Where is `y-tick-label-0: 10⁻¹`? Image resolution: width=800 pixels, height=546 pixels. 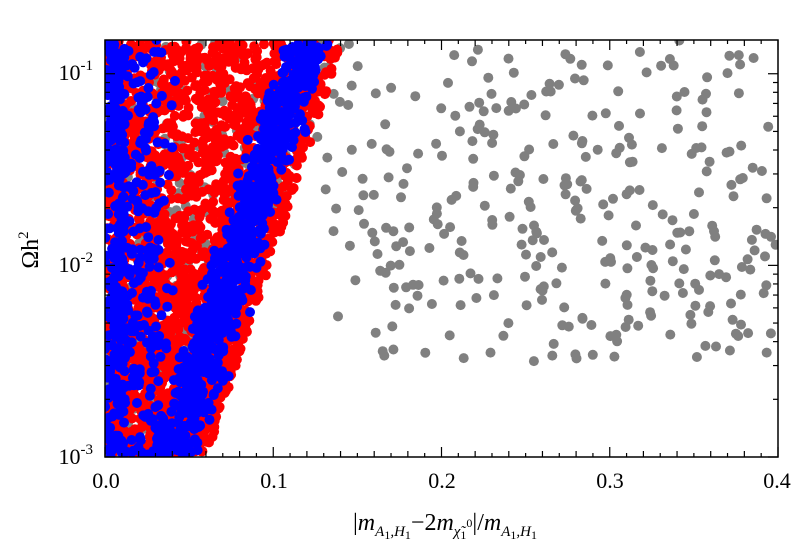
y-tick-label-0: 10⁻¹ is located at coordinates (76, 71).